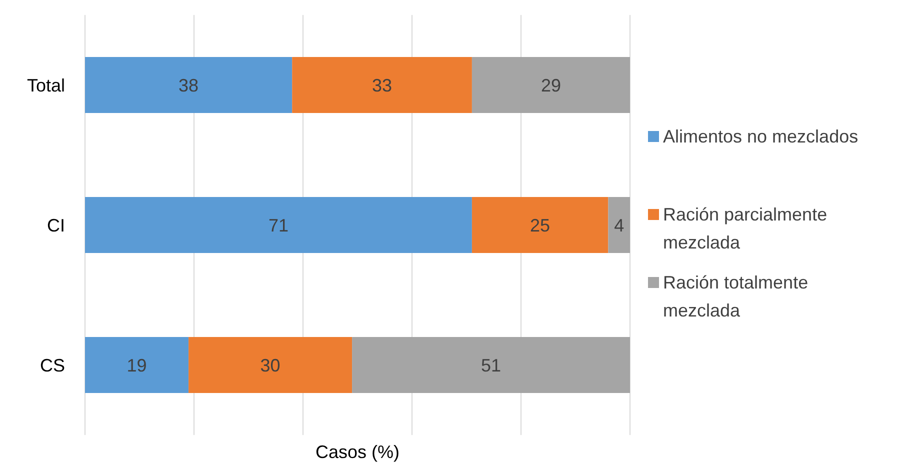 This screenshot has height=463, width=916. Describe the element at coordinates (745, 228) in the screenshot. I see `legend-label: Ración parcialmente mezclada` at that location.